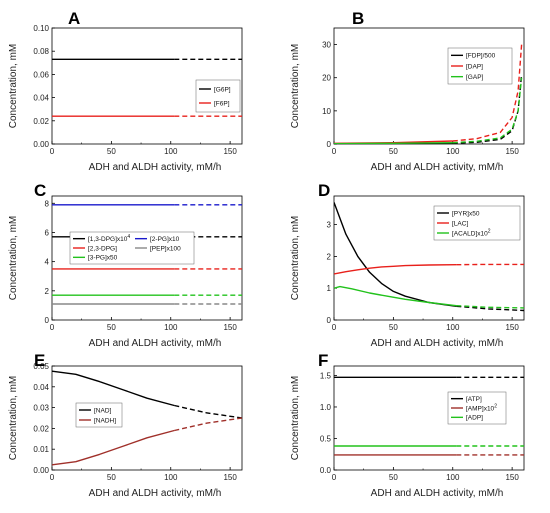  I want to click on y-tick-label: 0.08, so click(41, 51).